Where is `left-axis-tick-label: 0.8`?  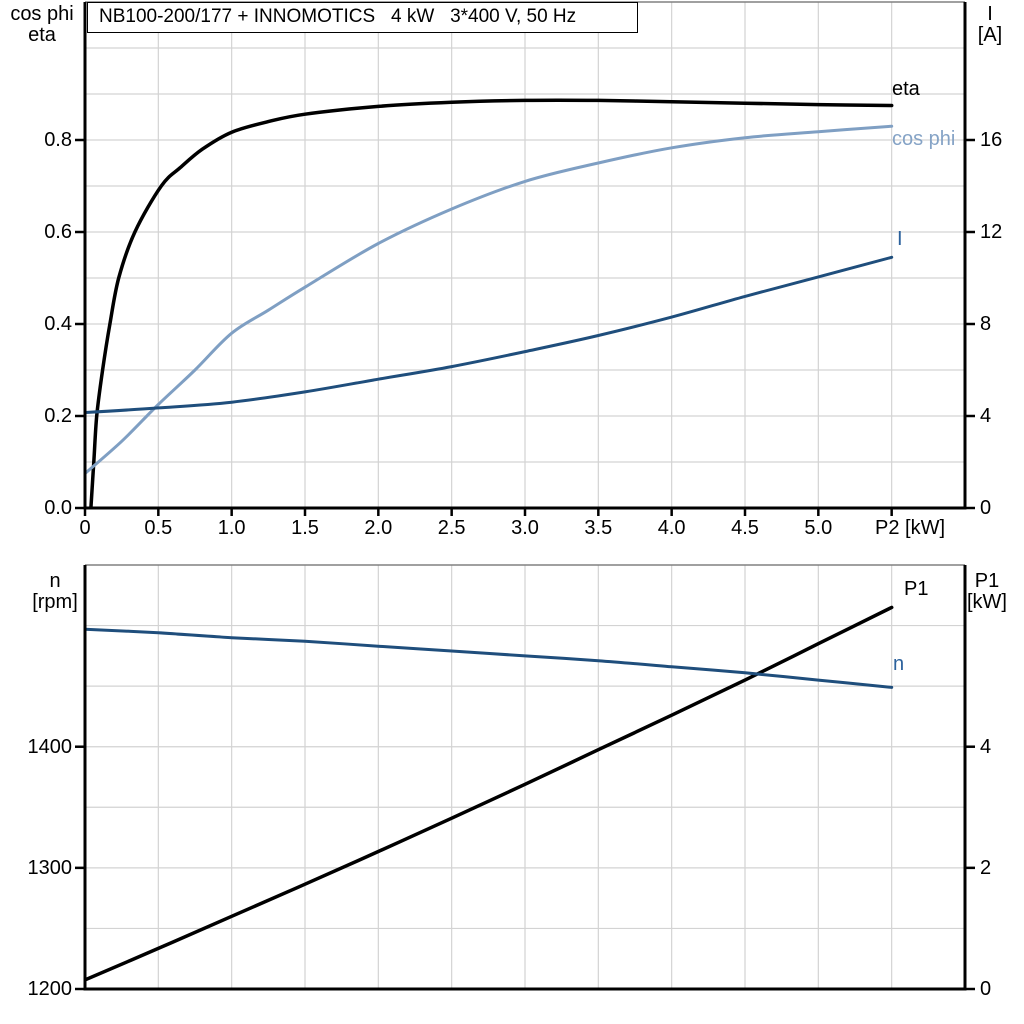 left-axis-tick-label: 0.8 is located at coordinates (58, 140).